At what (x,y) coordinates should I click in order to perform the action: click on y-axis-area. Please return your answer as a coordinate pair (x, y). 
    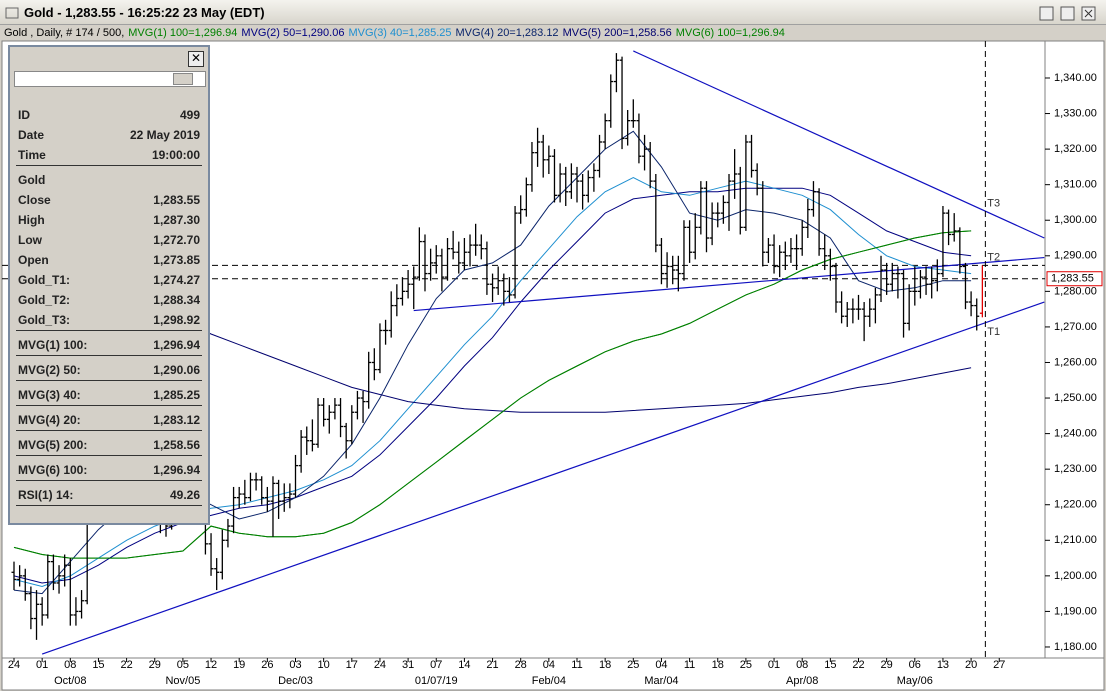
    Looking at the image, I should click on (1074, 349).